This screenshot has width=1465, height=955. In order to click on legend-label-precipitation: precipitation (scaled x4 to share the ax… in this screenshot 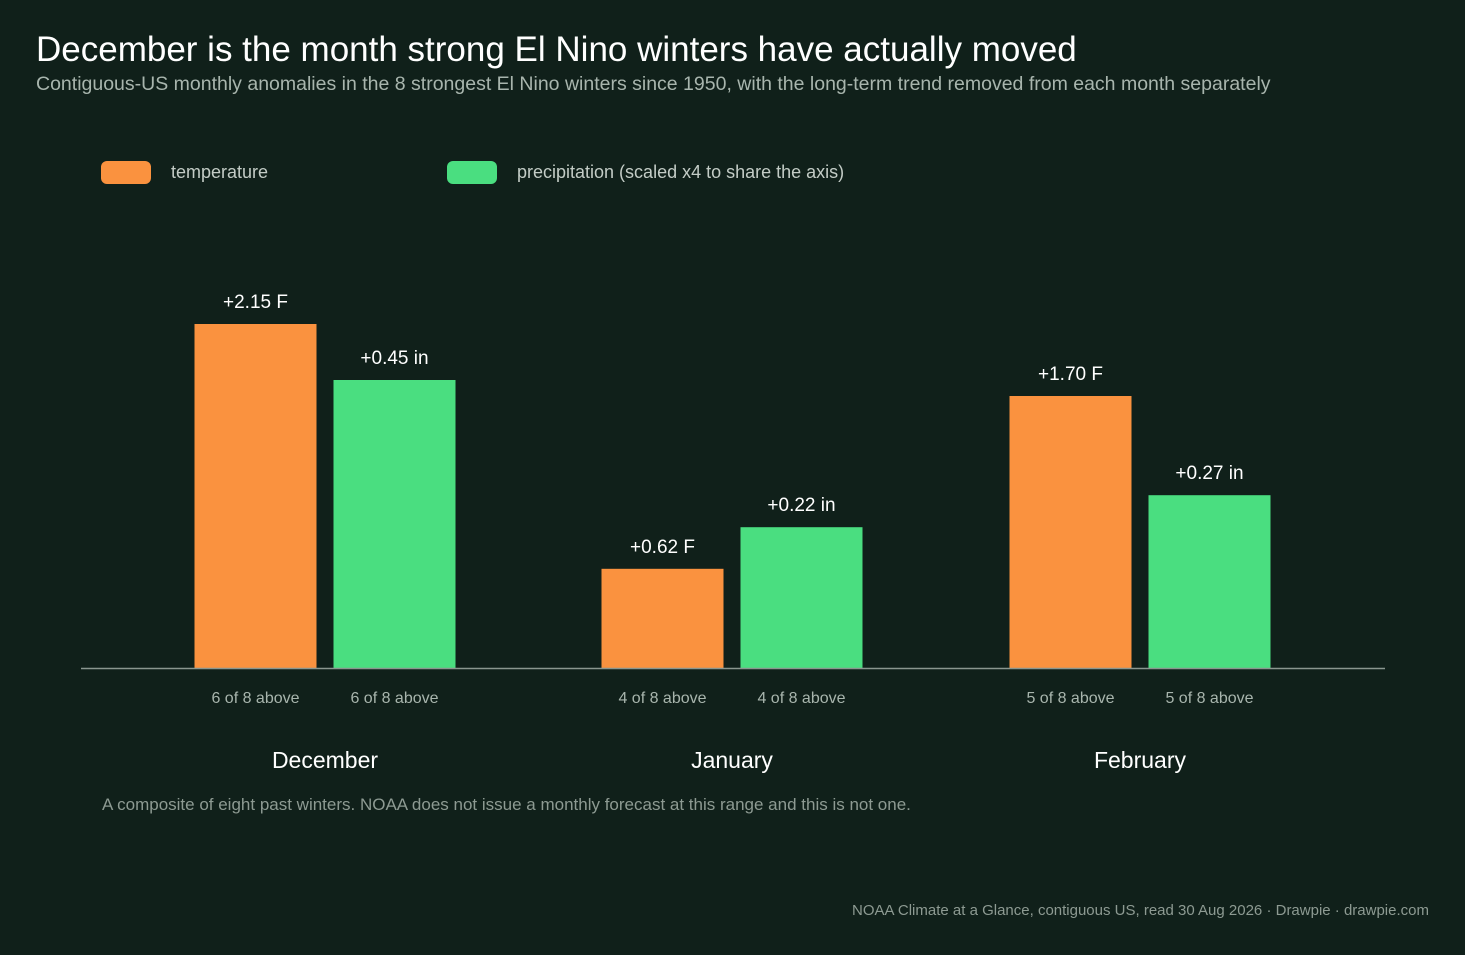, I will do `click(681, 171)`.